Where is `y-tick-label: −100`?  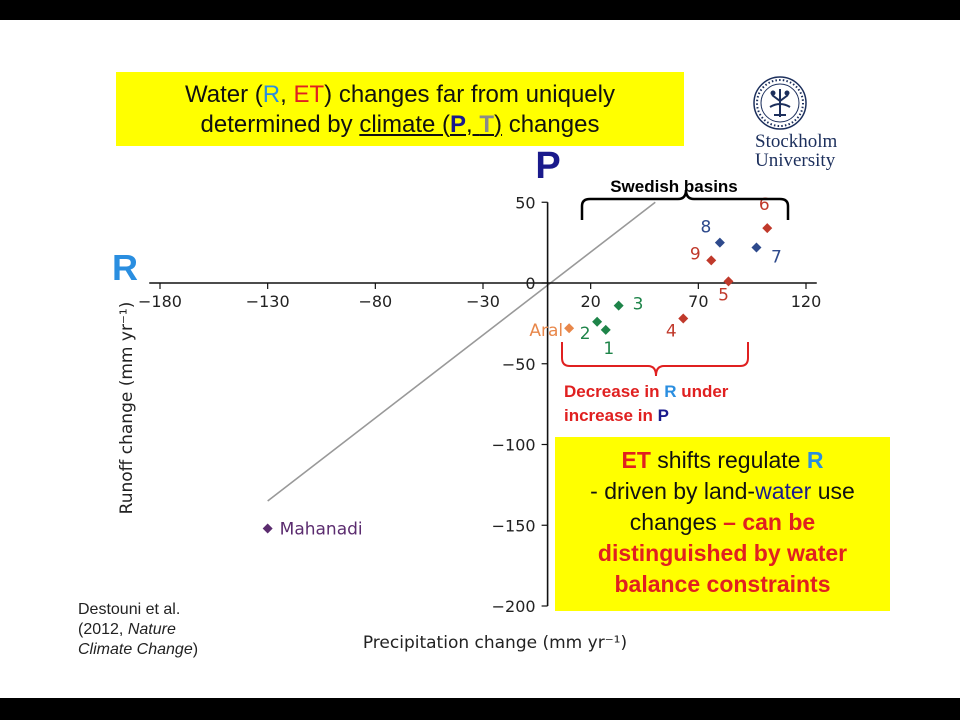
y-tick-label: −100 is located at coordinates (514, 445).